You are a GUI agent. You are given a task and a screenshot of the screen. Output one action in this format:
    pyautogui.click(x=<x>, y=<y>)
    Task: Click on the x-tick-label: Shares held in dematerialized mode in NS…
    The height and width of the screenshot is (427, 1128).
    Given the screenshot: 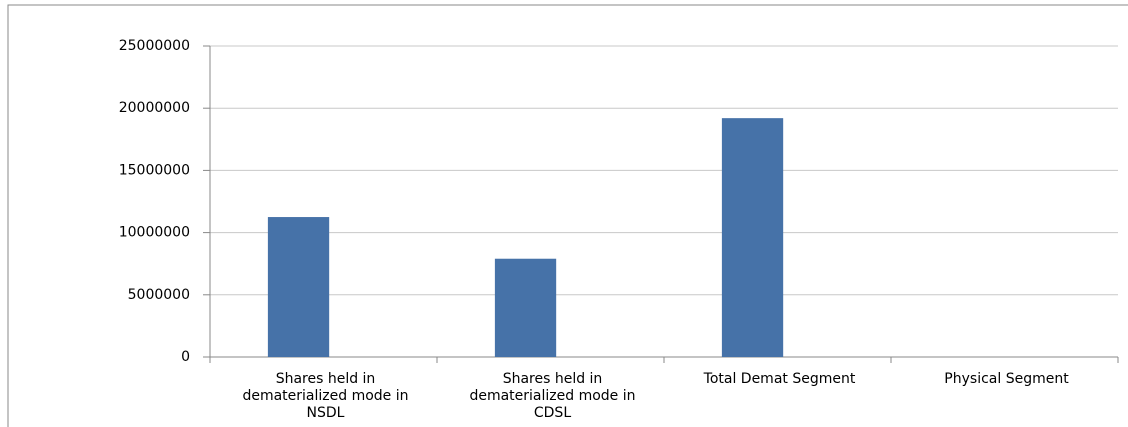 What is the action you would take?
    pyautogui.click(x=325, y=396)
    